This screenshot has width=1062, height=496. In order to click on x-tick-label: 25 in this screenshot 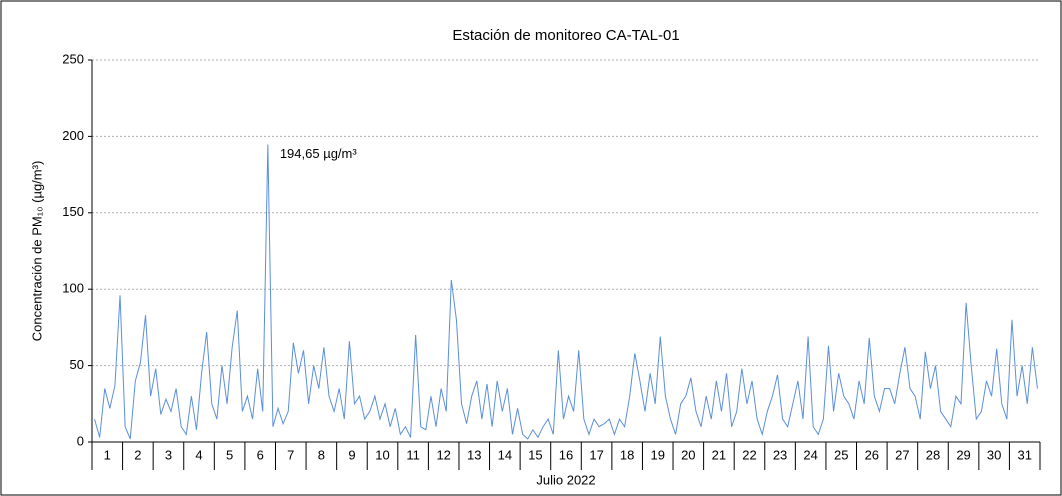, I will do `click(841, 454)`.